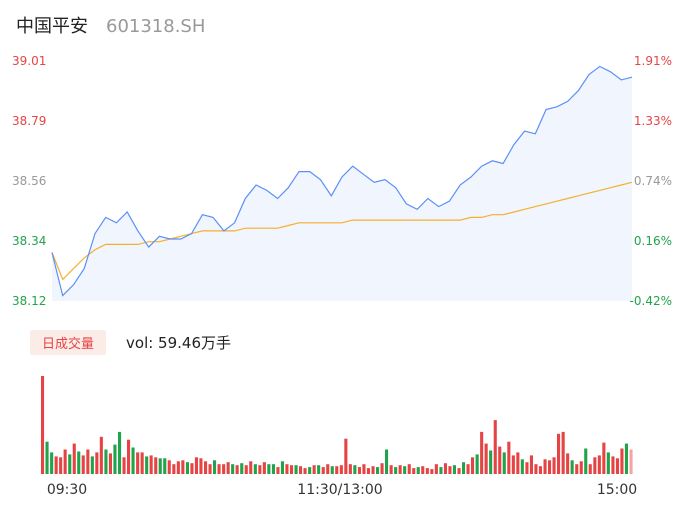 The image size is (686, 524). I want to click on stock-name: 中国平安, so click(52, 26).